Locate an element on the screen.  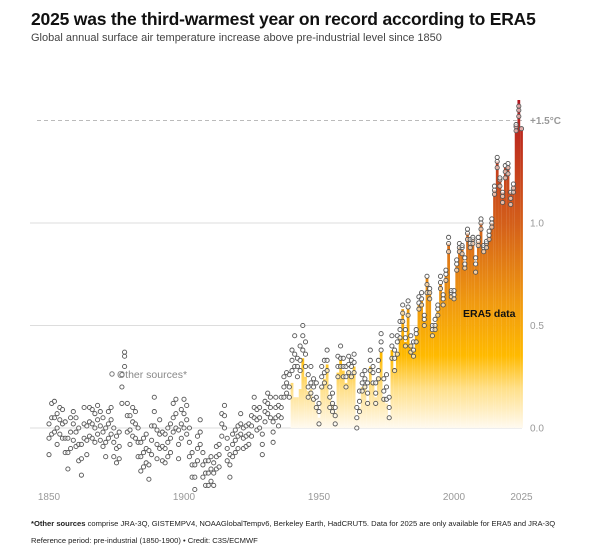
other-source-point-1989 is located at coordinates (424, 315).